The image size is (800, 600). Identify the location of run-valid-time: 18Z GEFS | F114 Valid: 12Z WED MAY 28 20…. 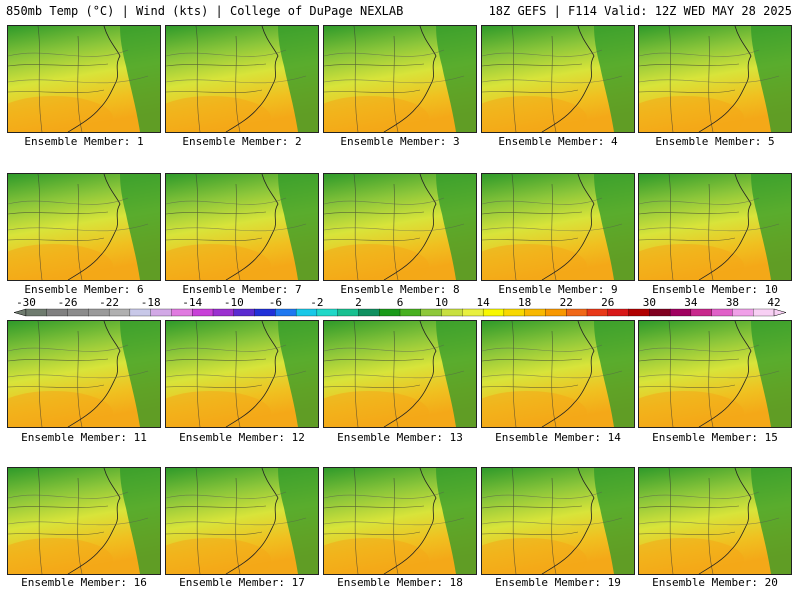
(640, 11).